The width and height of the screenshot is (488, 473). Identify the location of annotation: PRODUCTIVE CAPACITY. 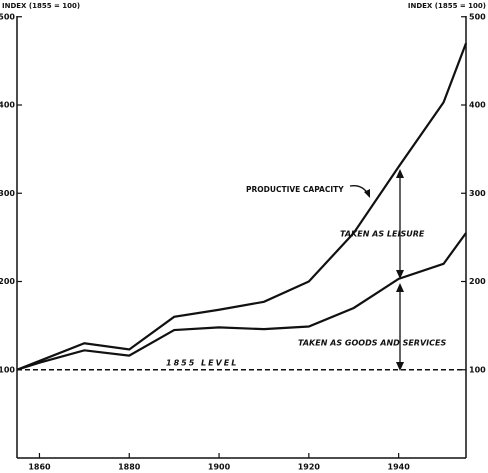
(295, 189).